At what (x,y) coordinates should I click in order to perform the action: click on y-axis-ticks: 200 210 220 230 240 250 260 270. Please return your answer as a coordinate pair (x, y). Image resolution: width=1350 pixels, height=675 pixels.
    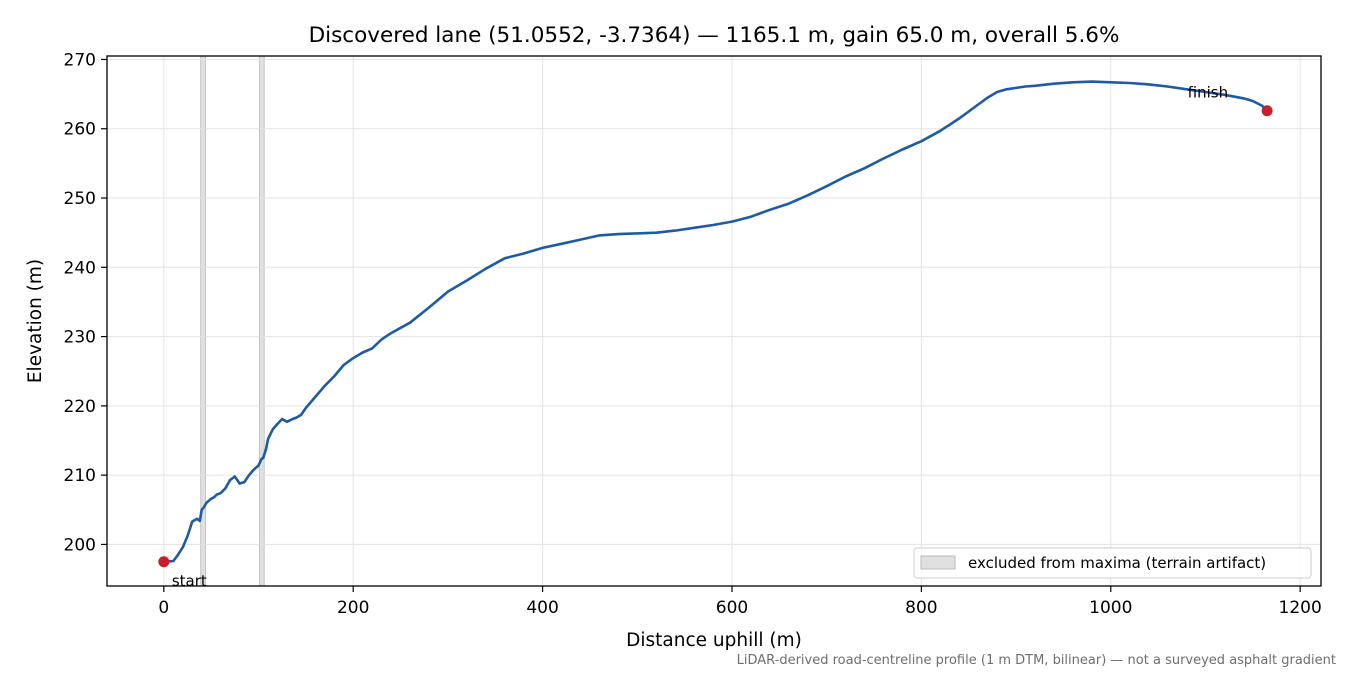
    Looking at the image, I should click on (85, 302).